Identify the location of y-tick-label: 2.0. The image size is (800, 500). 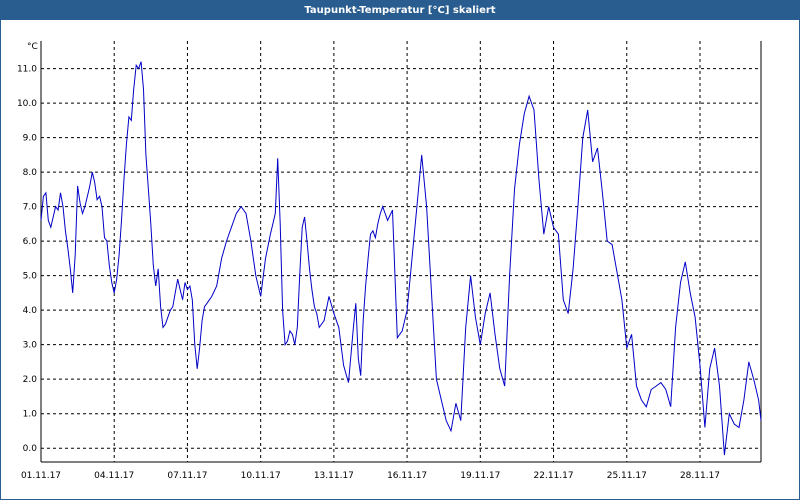
(30, 380).